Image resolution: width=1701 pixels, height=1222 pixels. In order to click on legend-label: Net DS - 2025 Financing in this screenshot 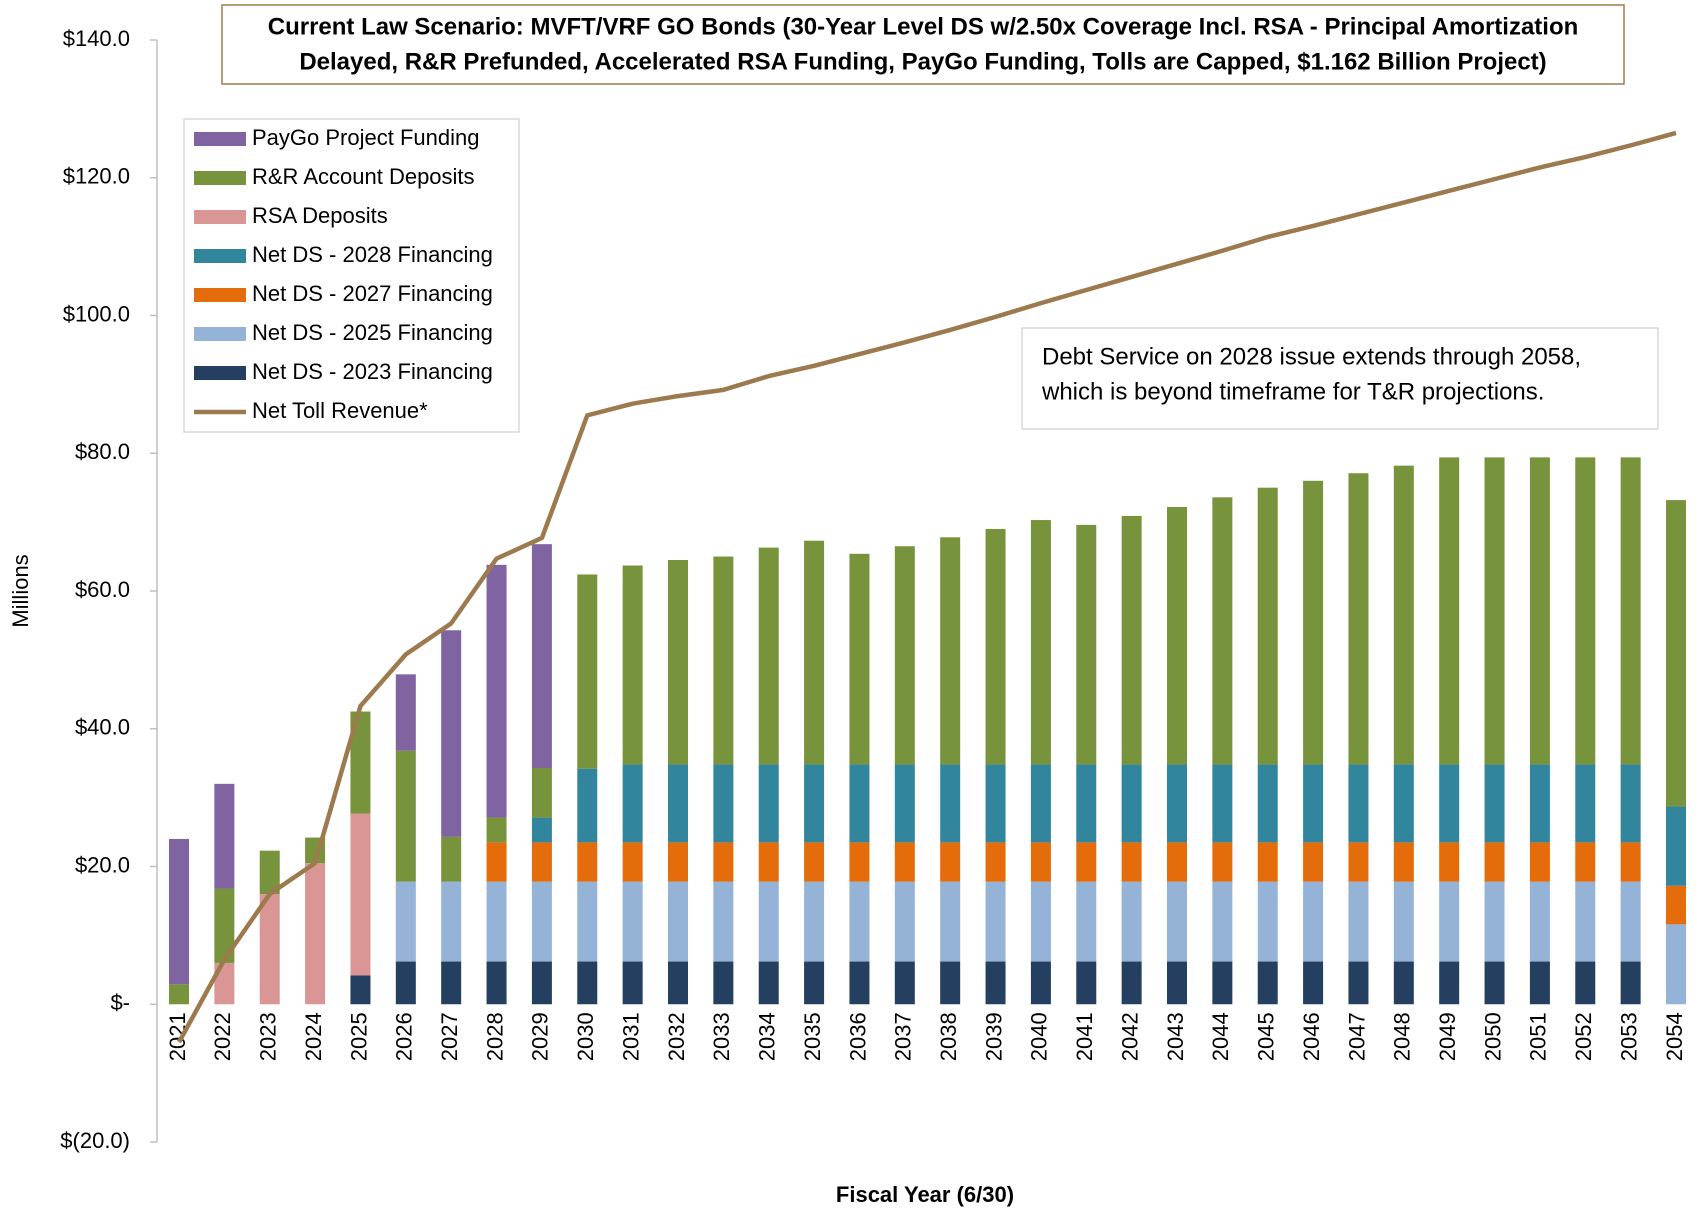, I will do `click(372, 332)`.